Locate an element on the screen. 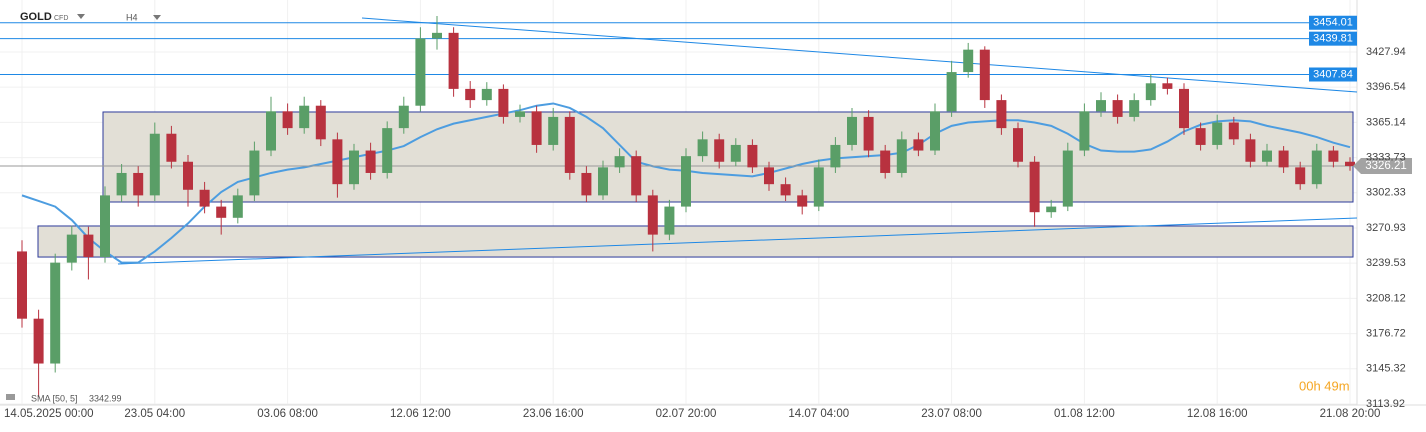 The image size is (1426, 432). zone is located at coordinates (695, 241).